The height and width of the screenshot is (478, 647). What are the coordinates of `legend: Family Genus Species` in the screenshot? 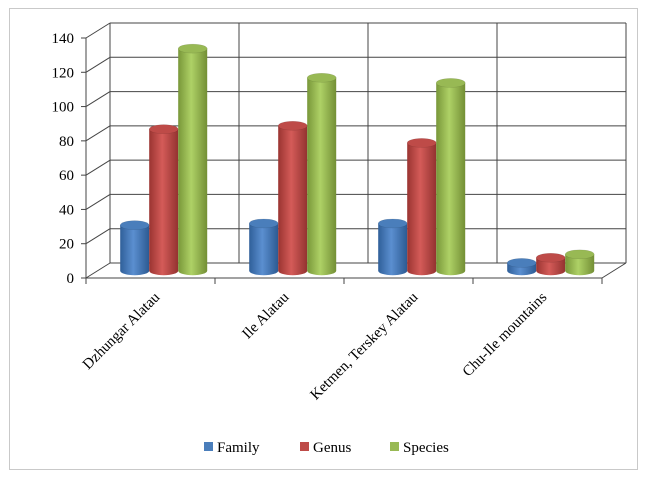 It's located at (326, 448).